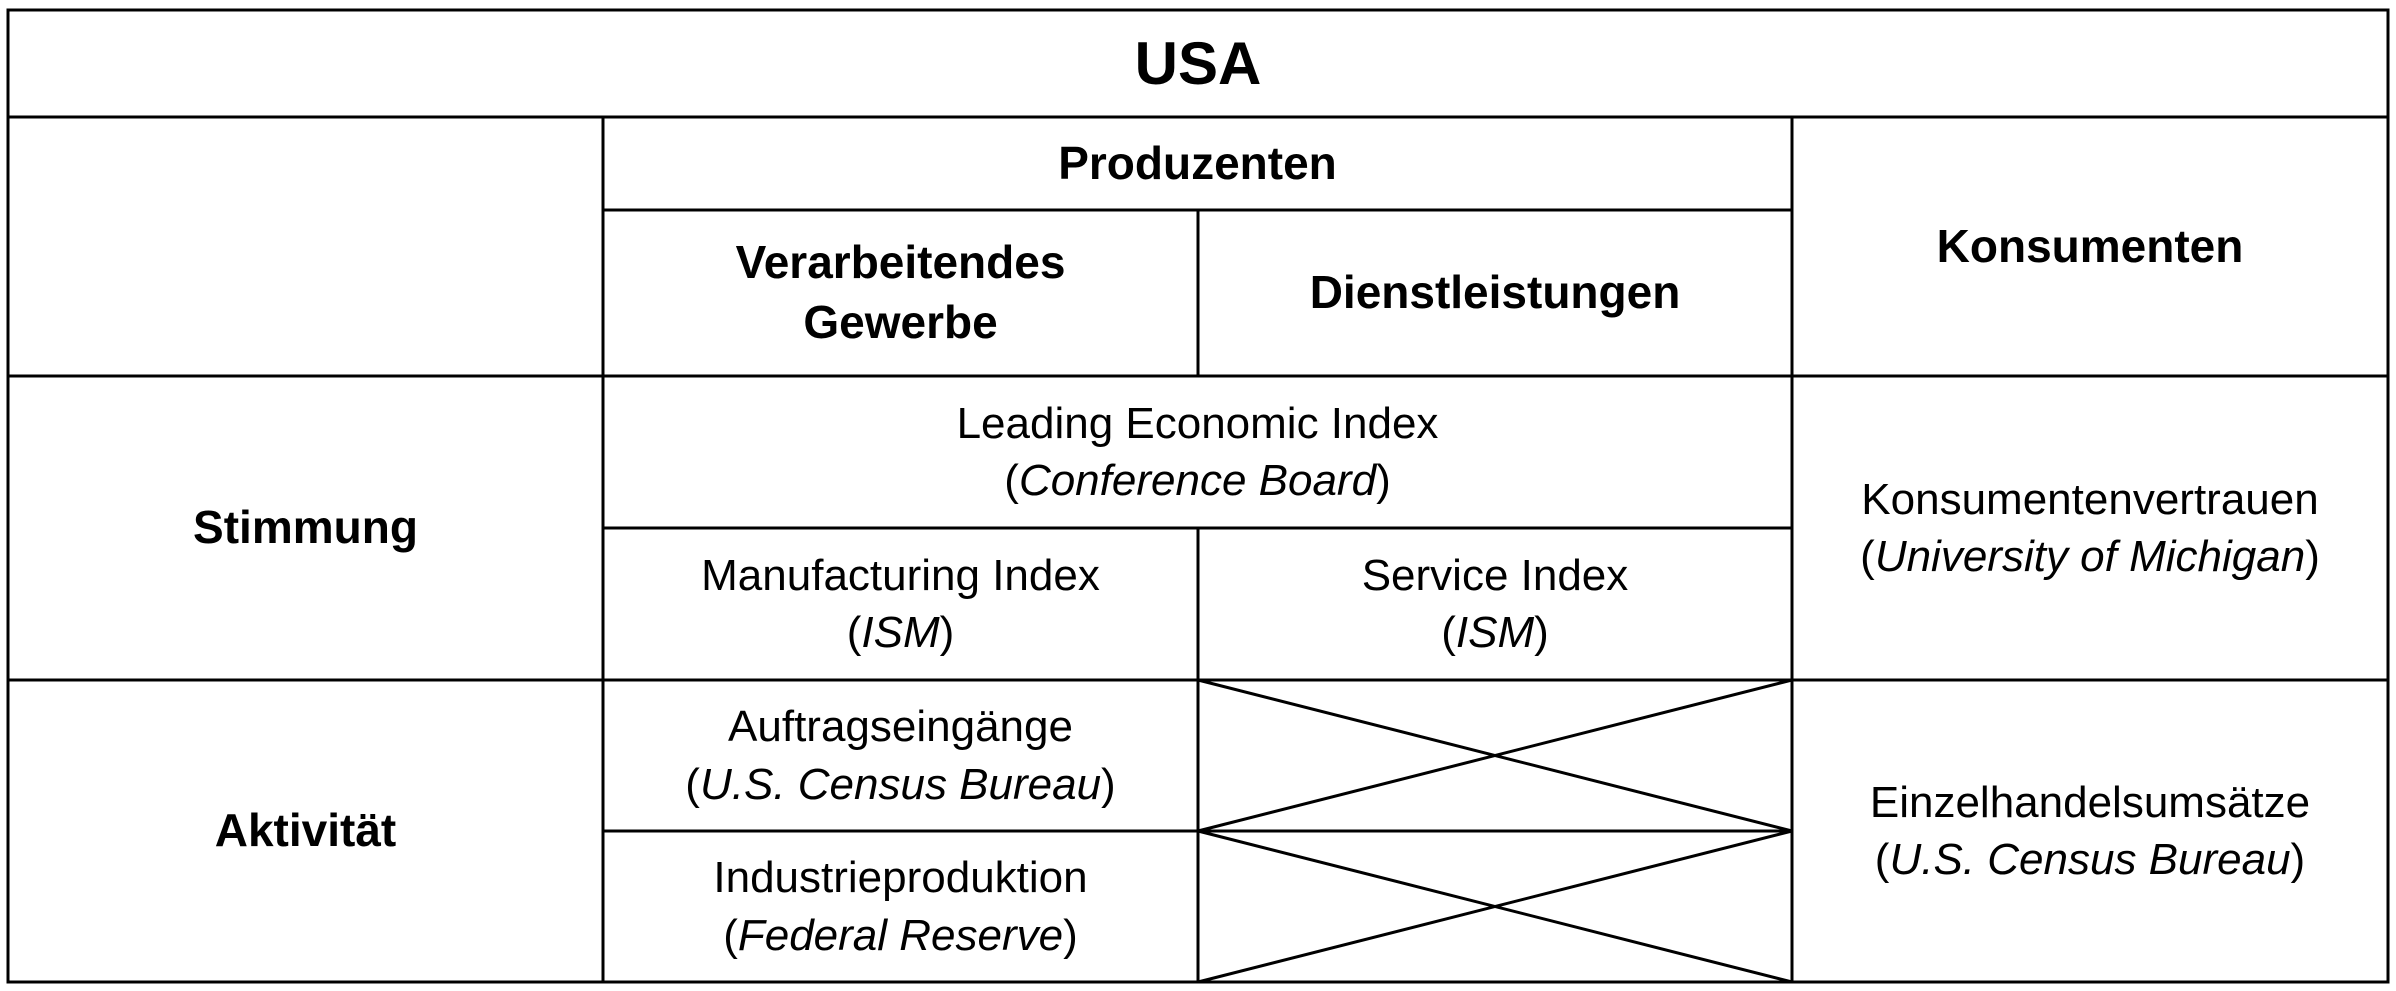 The width and height of the screenshot is (2396, 991). What do you see at coordinates (305, 830) in the screenshot?
I see `row-label-aktivitaet: Aktivität` at bounding box center [305, 830].